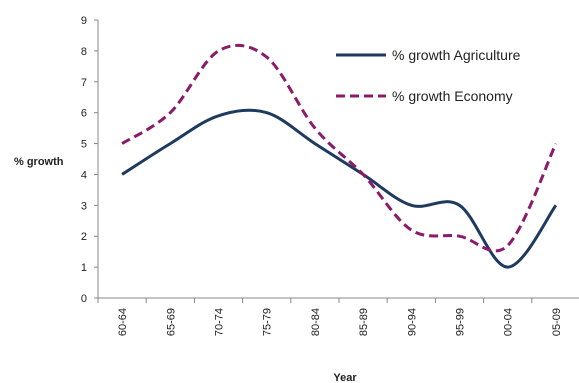 This screenshot has width=579, height=383. Describe the element at coordinates (39, 162) in the screenshot. I see `y-axis-title: % growth` at that location.